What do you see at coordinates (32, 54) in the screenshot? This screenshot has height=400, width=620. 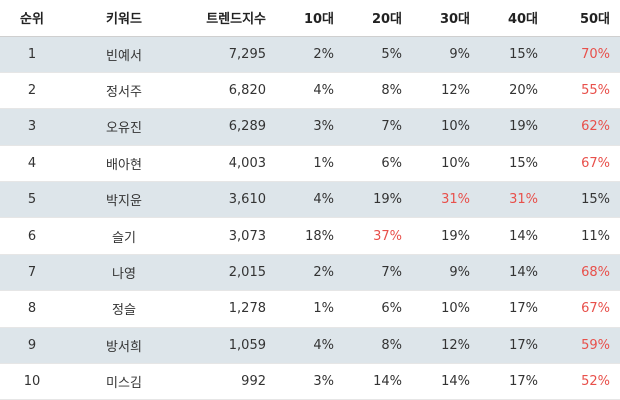 I see `cell-rank: 1` at bounding box center [32, 54].